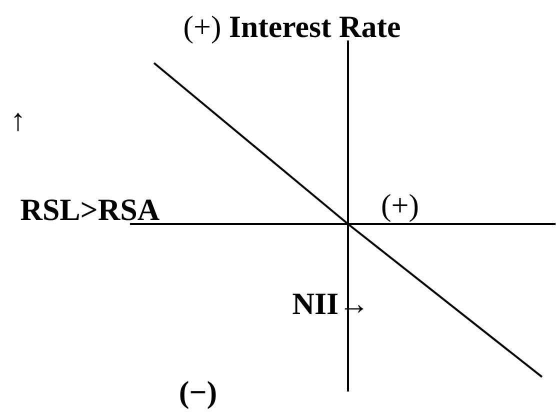  What do you see at coordinates (292, 30) in the screenshot?
I see `chart-title: (+) Interest Rate` at bounding box center [292, 30].